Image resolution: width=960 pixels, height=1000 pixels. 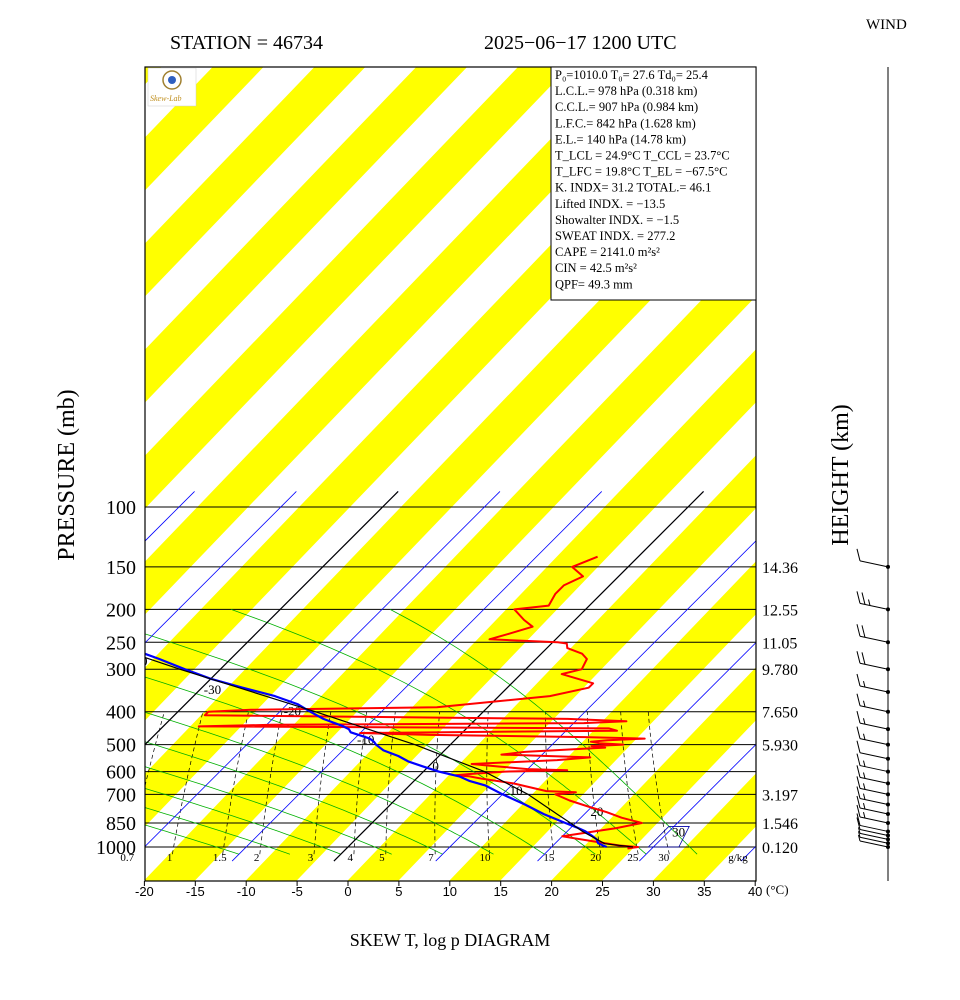 I want to click on indices-line: P₀=1010.0 T₀= 27.6 Td₀= 25.4, so click(x=632, y=75).